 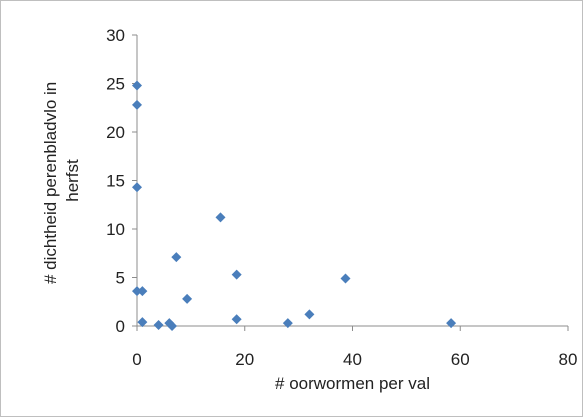 I want to click on x-tick-label: 0, so click(x=136, y=359).